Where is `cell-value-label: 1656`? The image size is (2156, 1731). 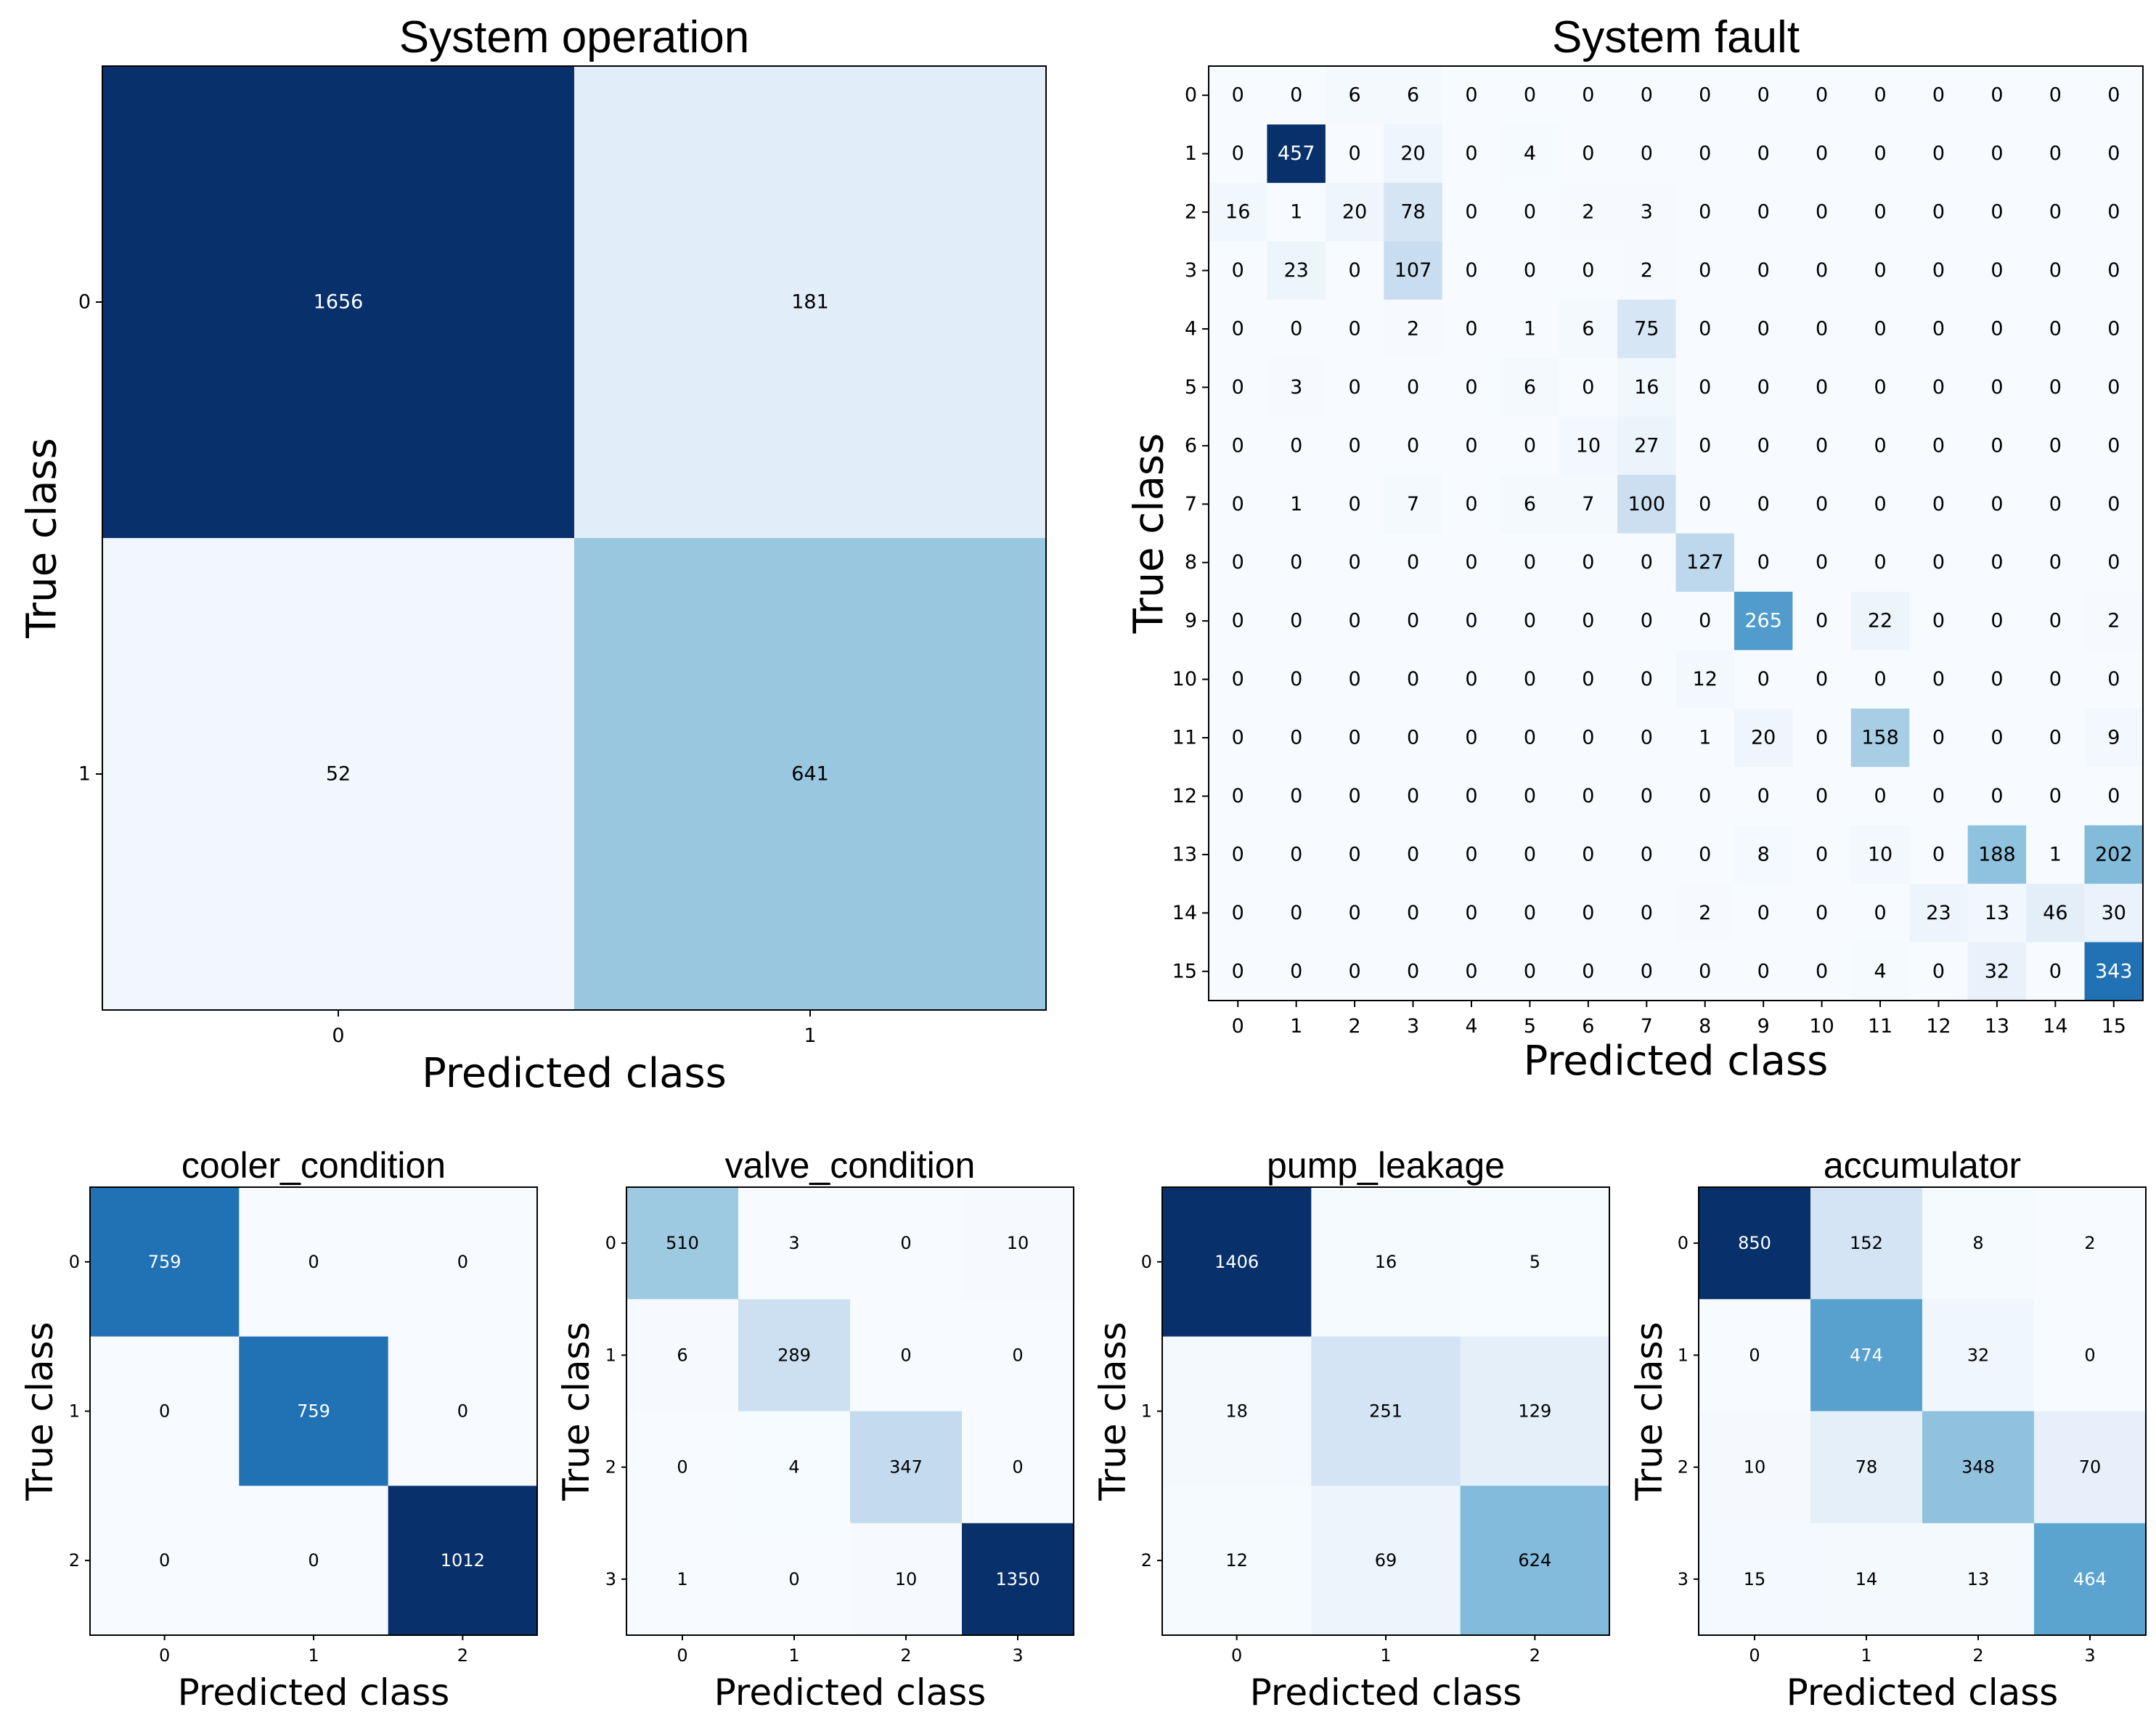 cell-value-label: 1656 is located at coordinates (339, 303).